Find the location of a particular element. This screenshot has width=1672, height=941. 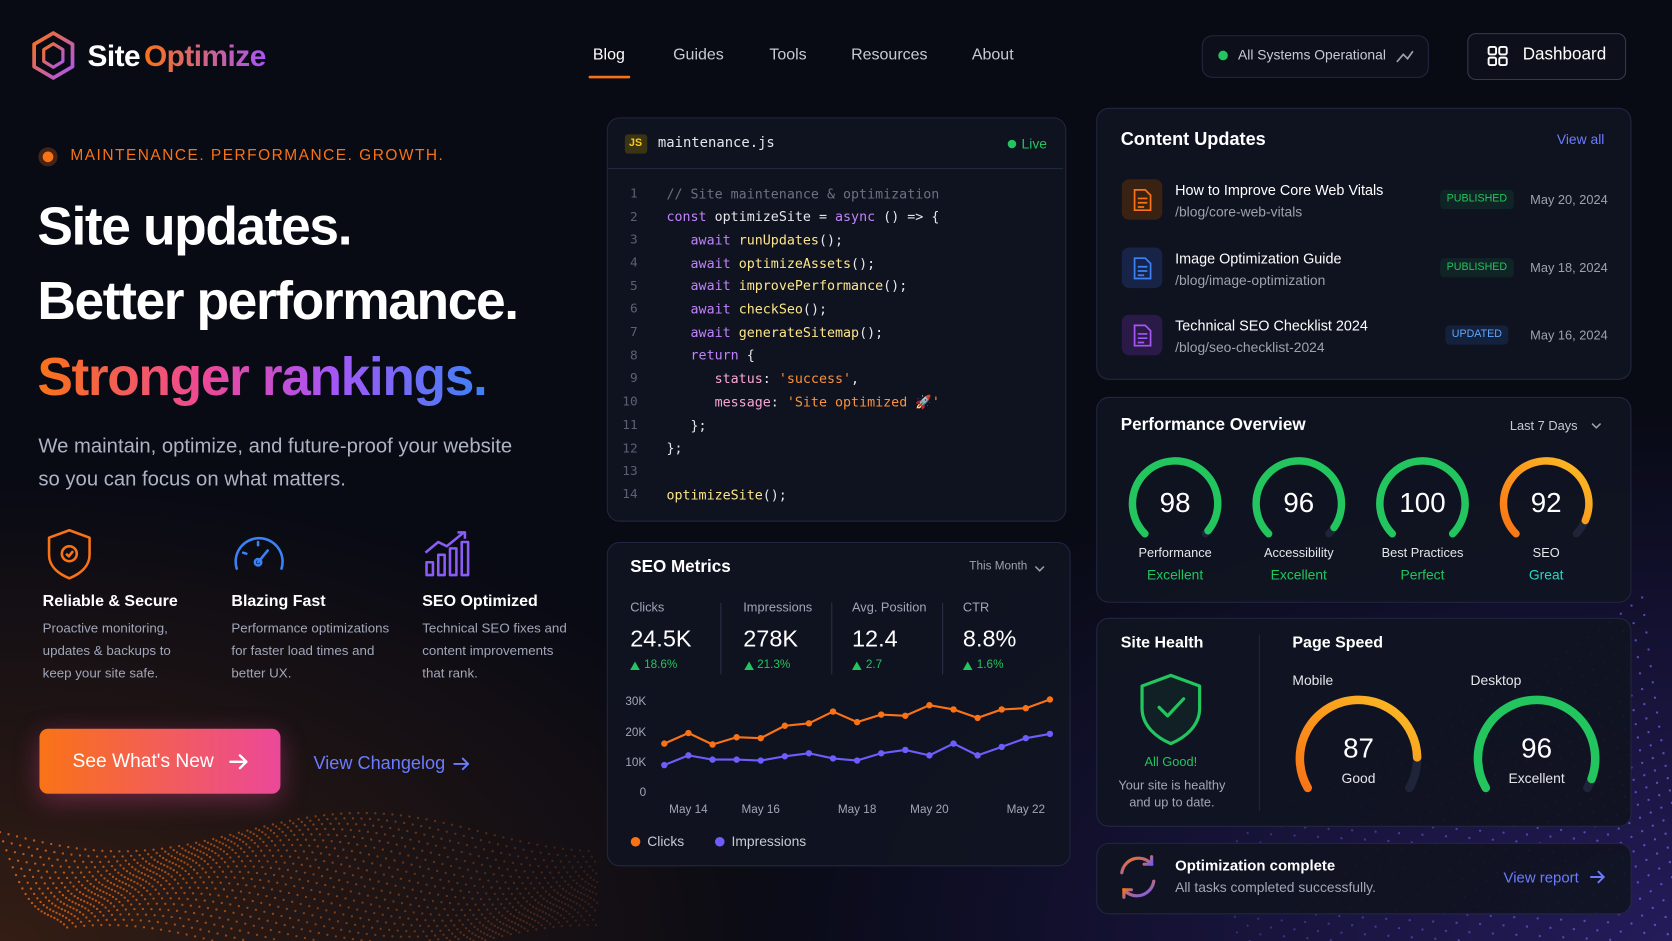

hero-title: Site updates. is located at coordinates (194, 226).